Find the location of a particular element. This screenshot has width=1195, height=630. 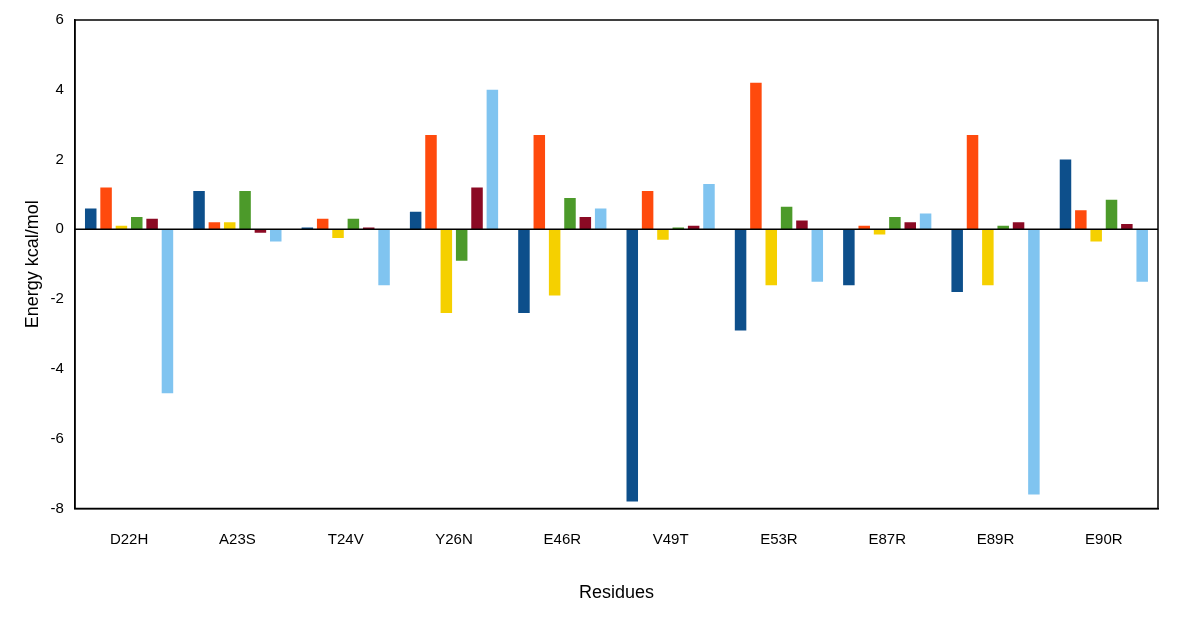

y-tick-label: -8 is located at coordinates (57, 507).